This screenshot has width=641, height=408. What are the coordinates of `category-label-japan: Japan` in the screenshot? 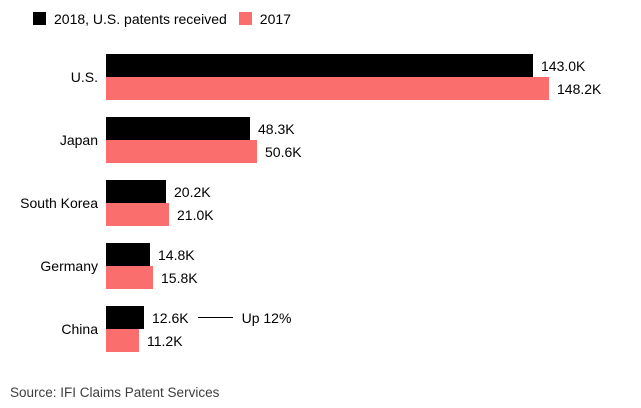 It's located at (78, 140).